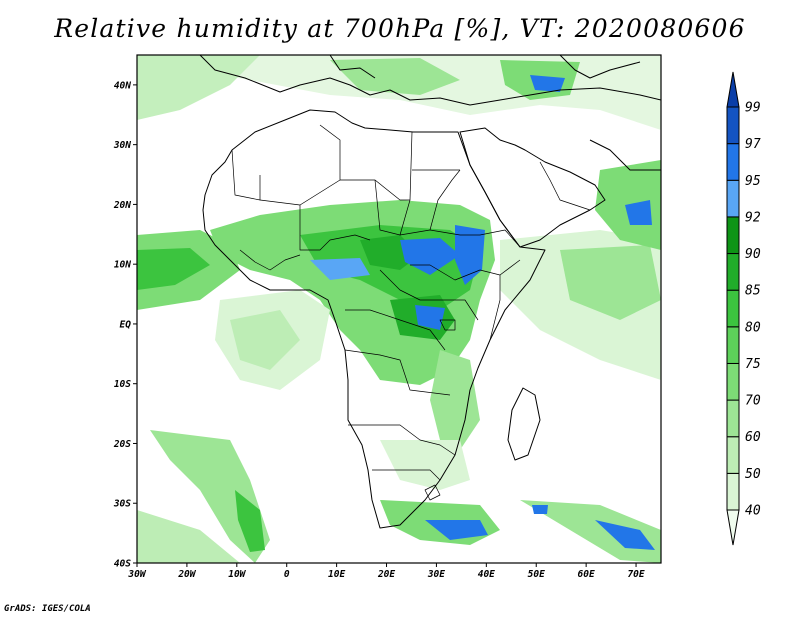  Describe the element at coordinates (122, 265) in the screenshot. I see `lat-tick-label: 10N` at that location.